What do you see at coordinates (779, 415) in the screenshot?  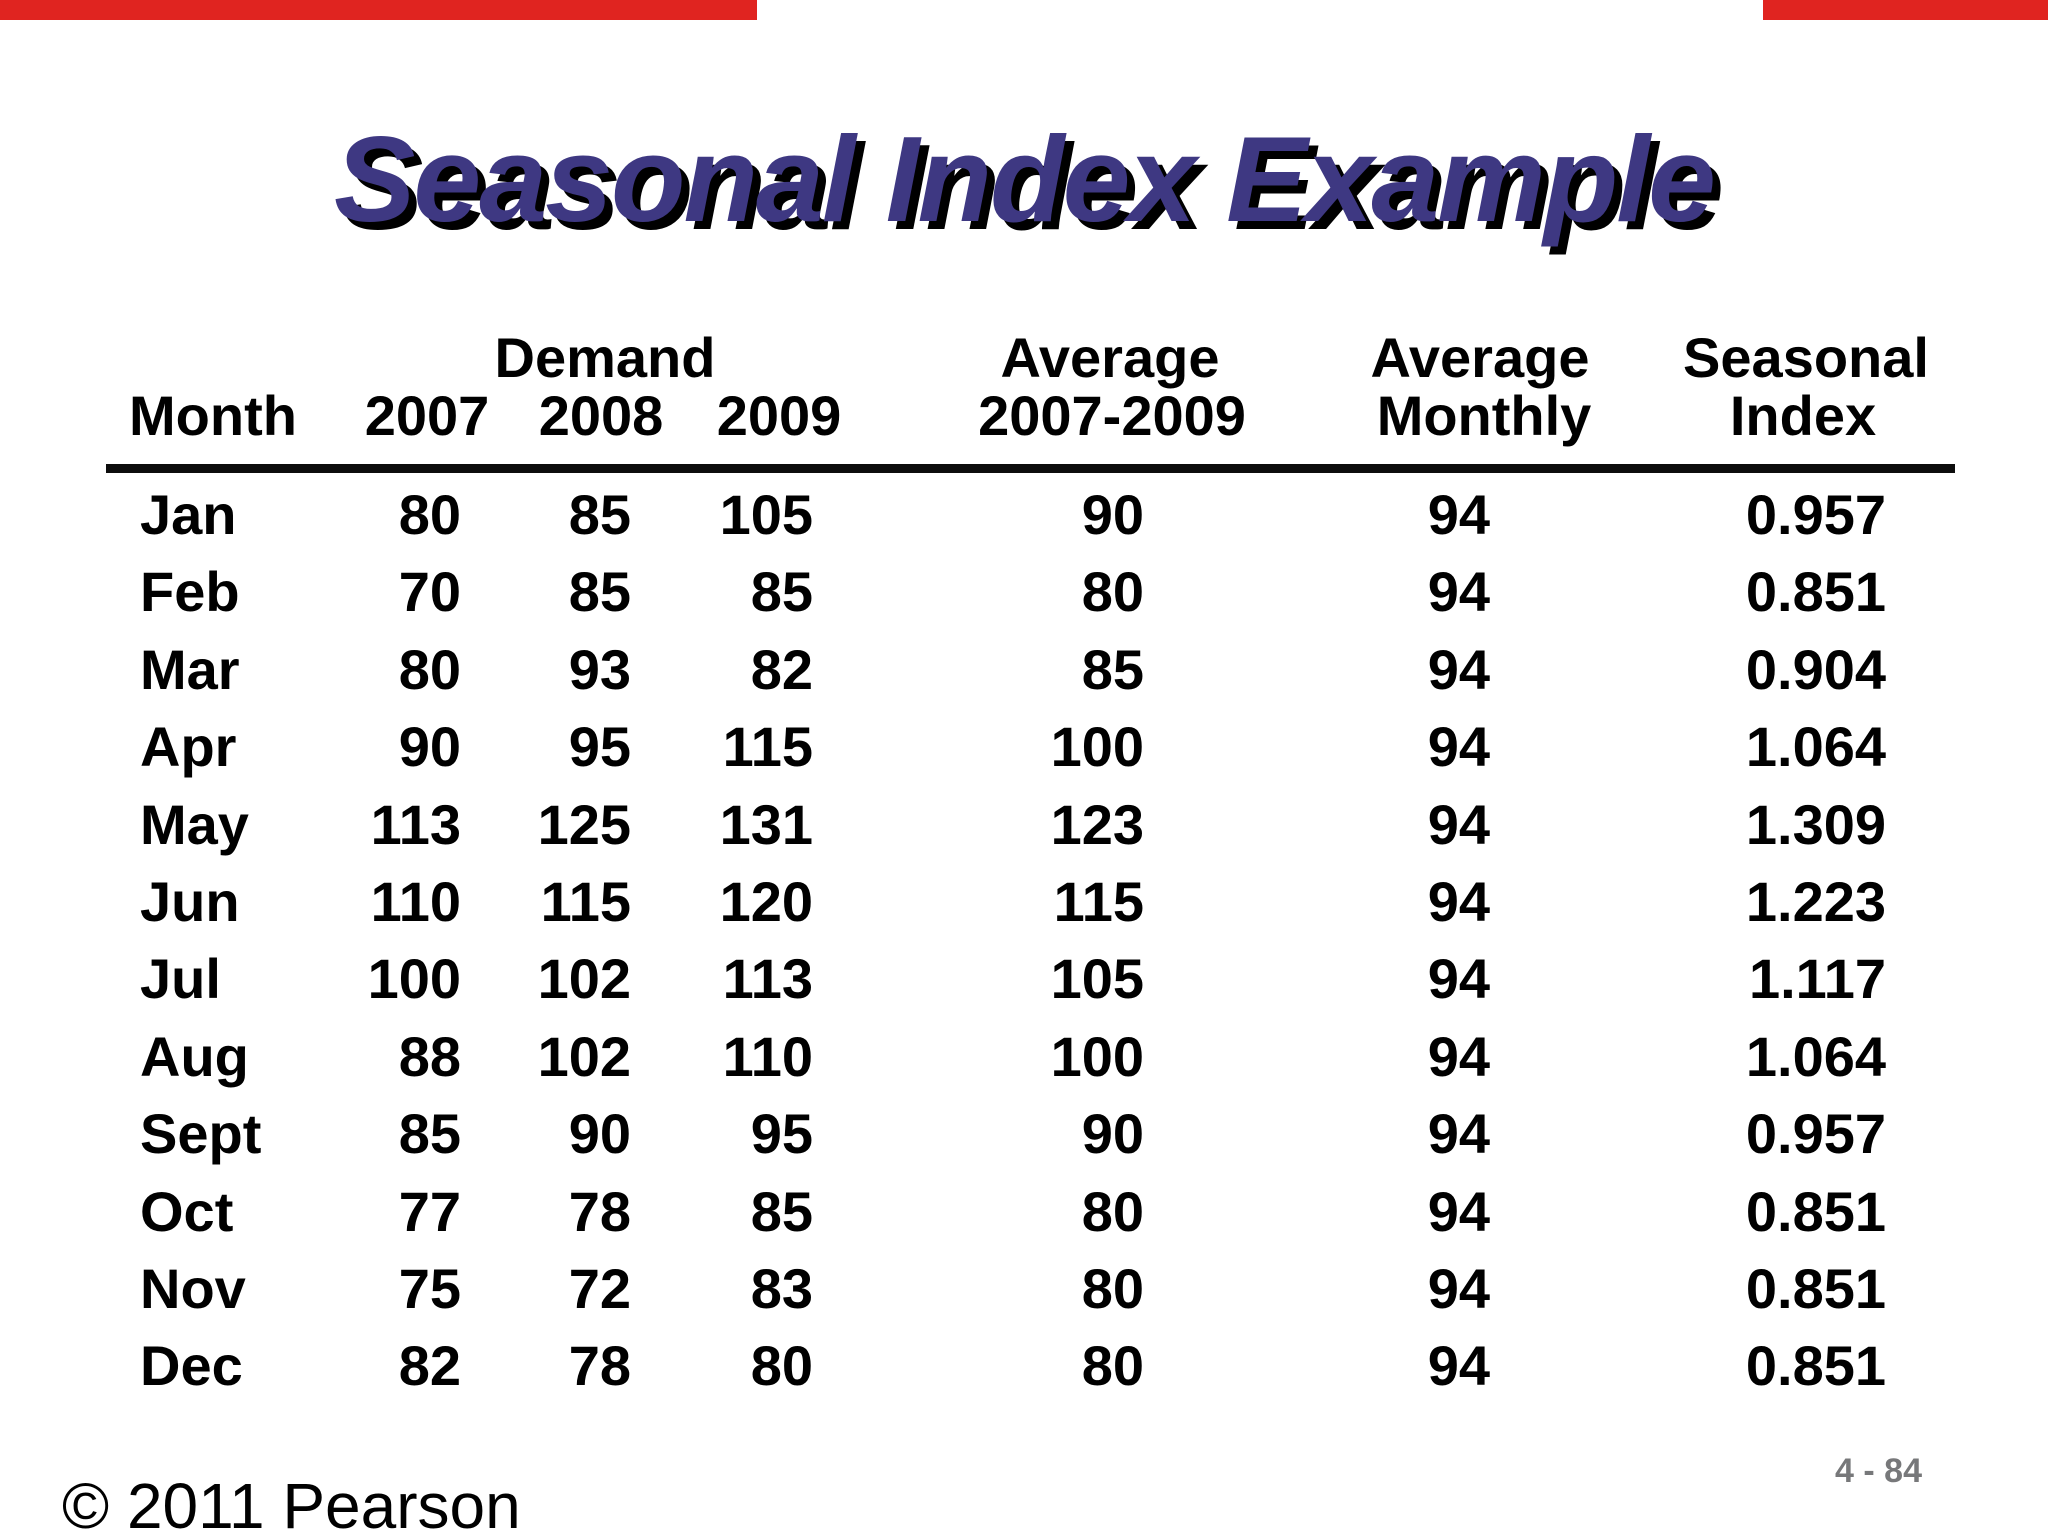 I see `header-2009: 2009` at bounding box center [779, 415].